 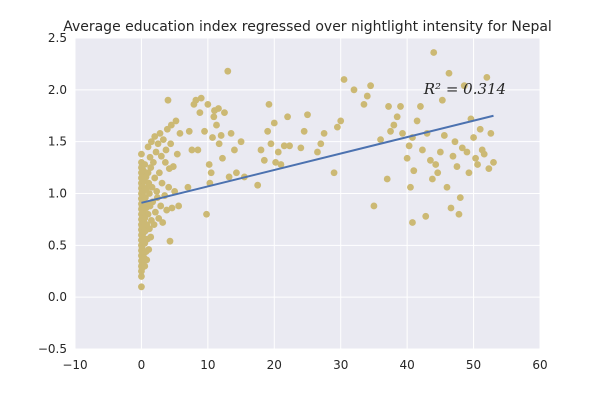 What do you see at coordinates (142, 365) in the screenshot?
I see `x-tick-label: 0` at bounding box center [142, 365].